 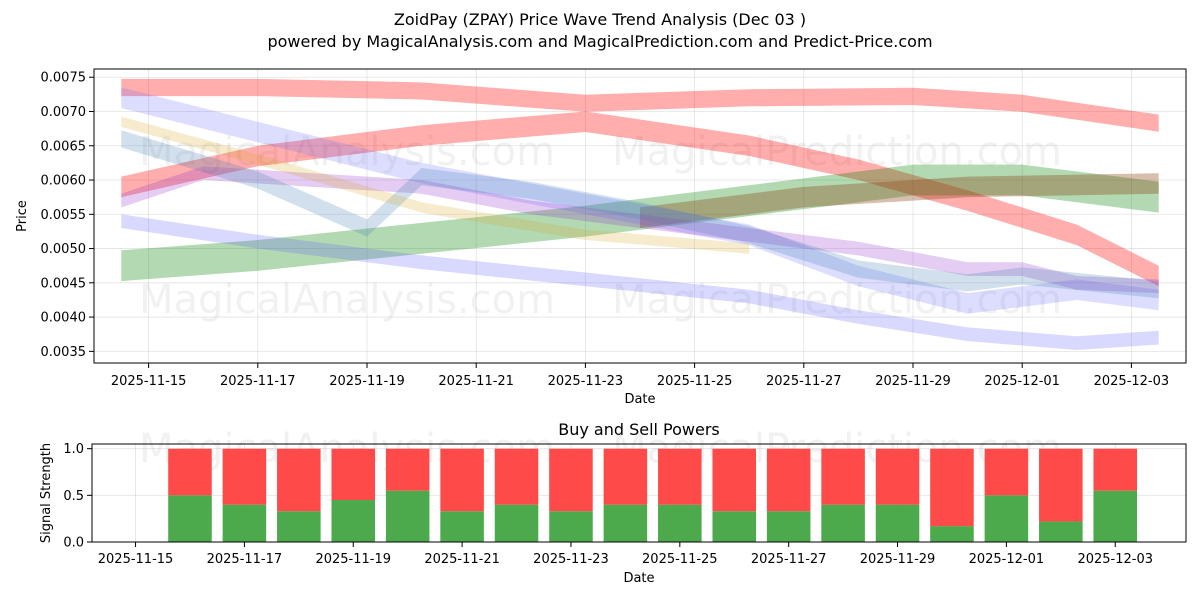 What do you see at coordinates (64, 249) in the screenshot?
I see `price-y-tick-label: 0.0050` at bounding box center [64, 249].